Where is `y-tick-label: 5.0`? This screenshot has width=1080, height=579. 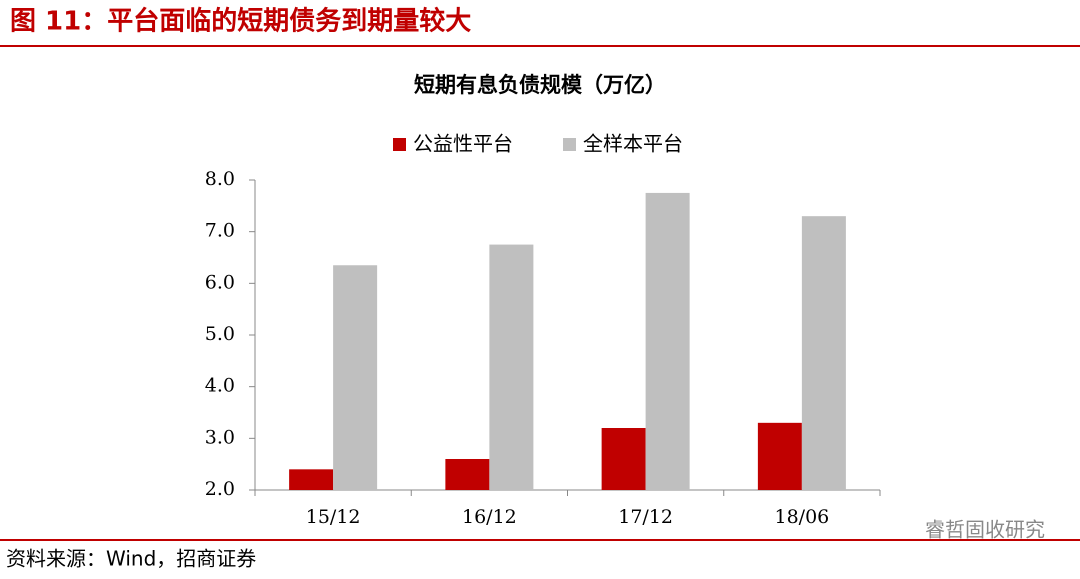 y-tick-label: 5.0 is located at coordinates (220, 334).